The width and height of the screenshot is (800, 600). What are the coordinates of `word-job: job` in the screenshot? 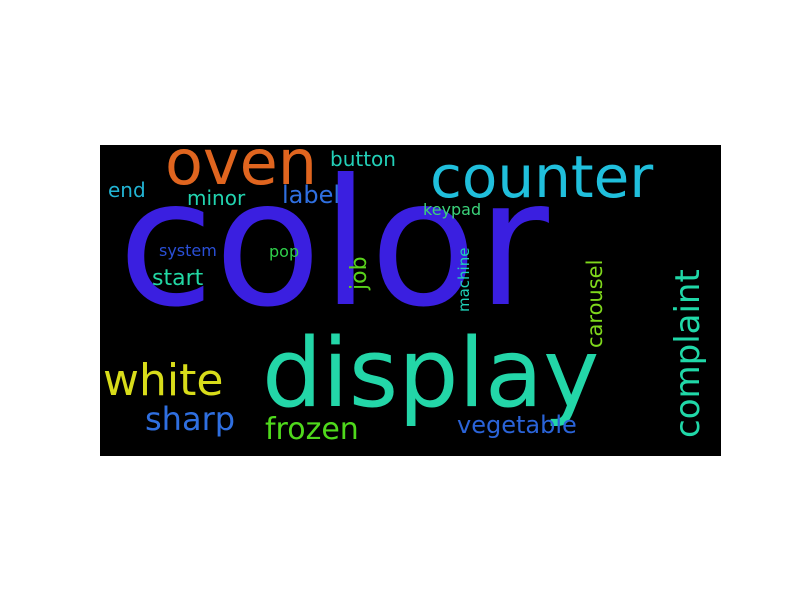 It's located at (359, 273).